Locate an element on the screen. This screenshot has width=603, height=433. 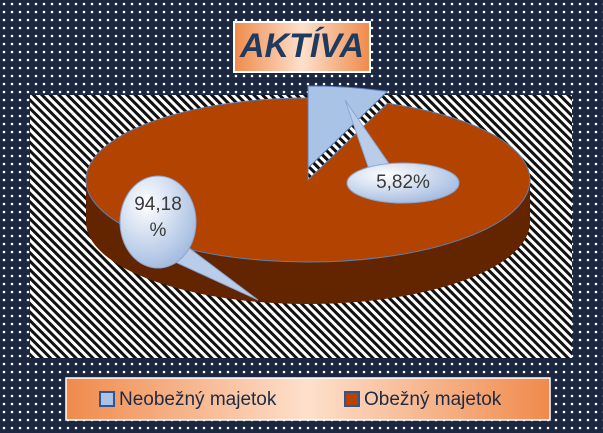
chart-title: AKTÍVA is located at coordinates (301, 46).